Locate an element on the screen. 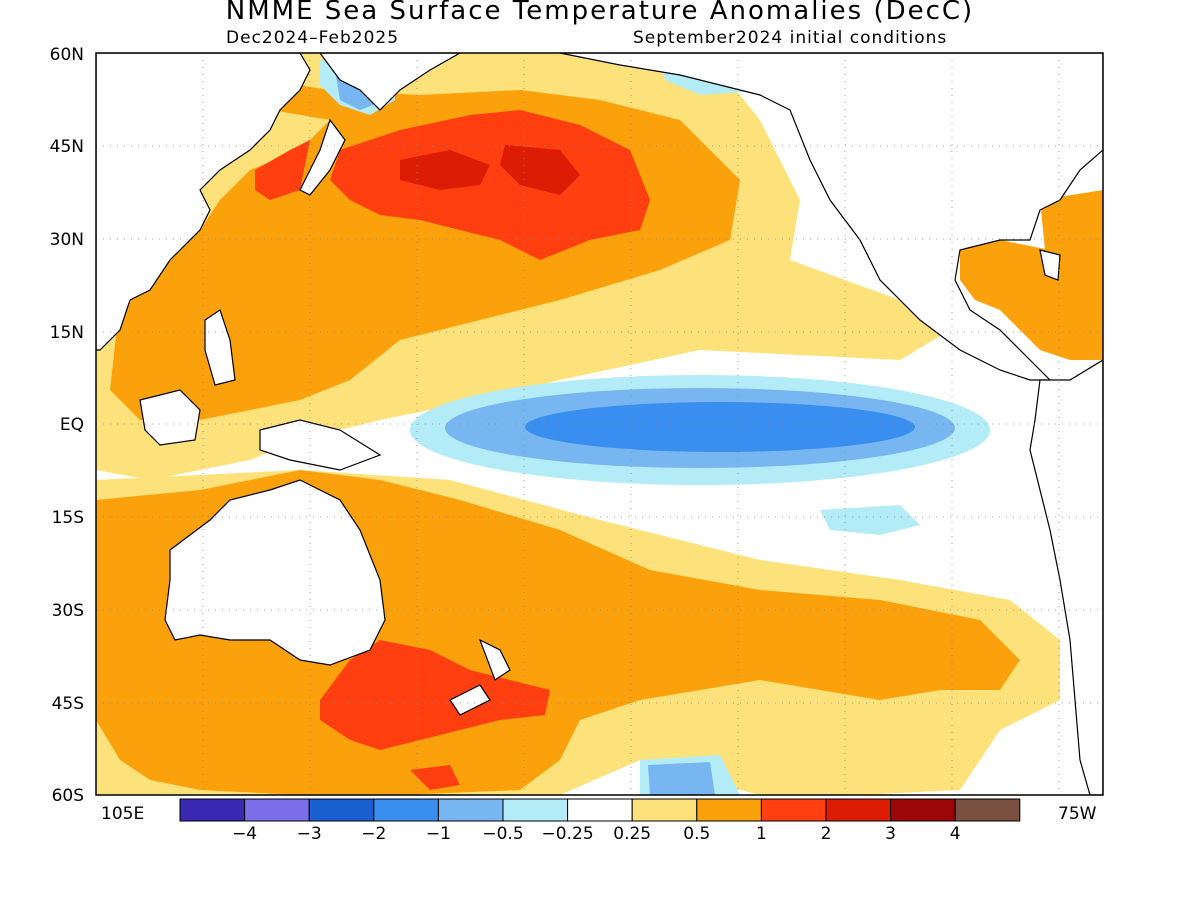 This screenshot has height=900, width=1200. cold-tongue-core is located at coordinates (720, 427).